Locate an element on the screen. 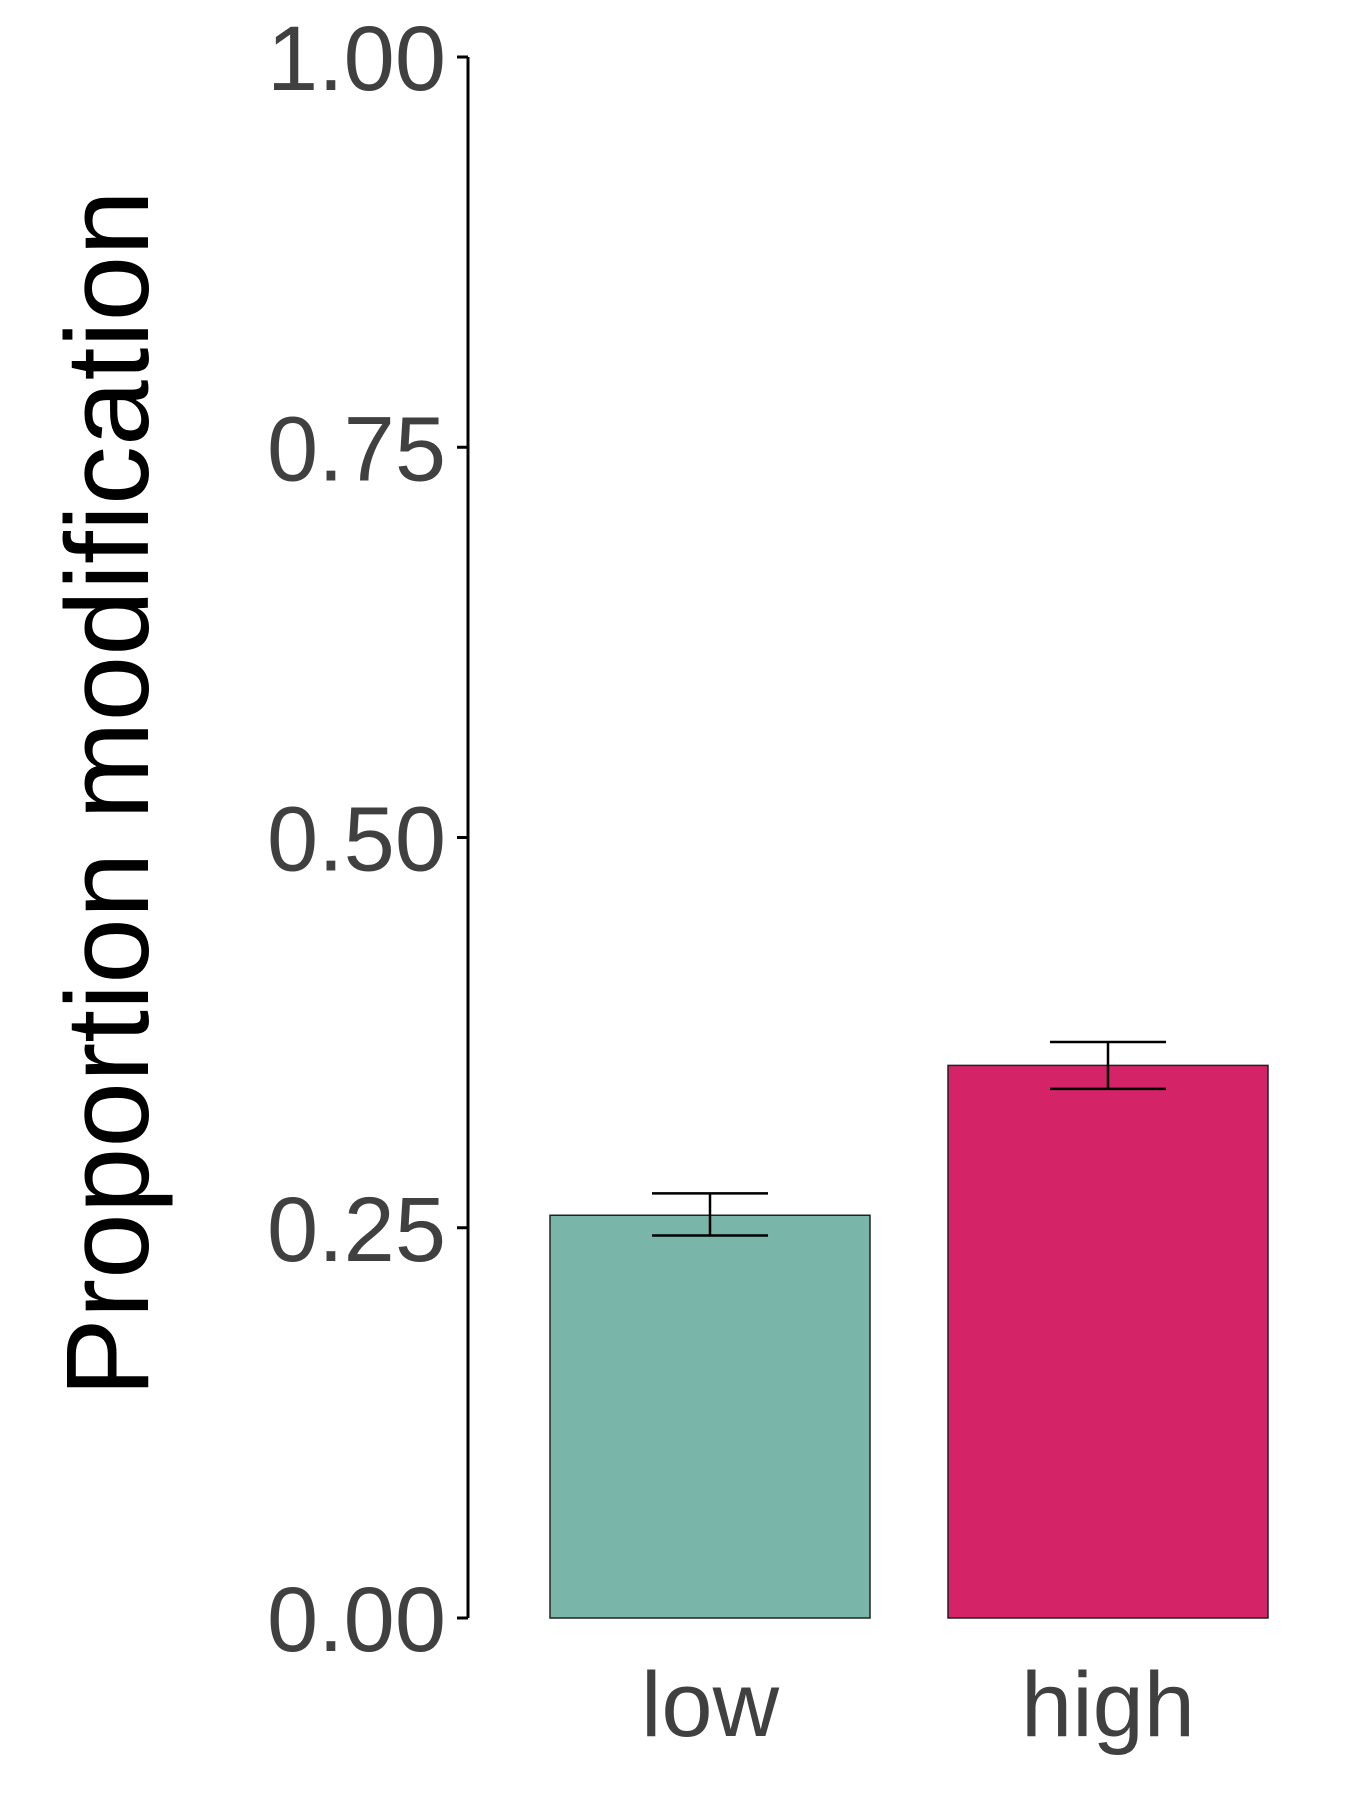  y-axis-title: Proportion modification is located at coordinates (108, 793).